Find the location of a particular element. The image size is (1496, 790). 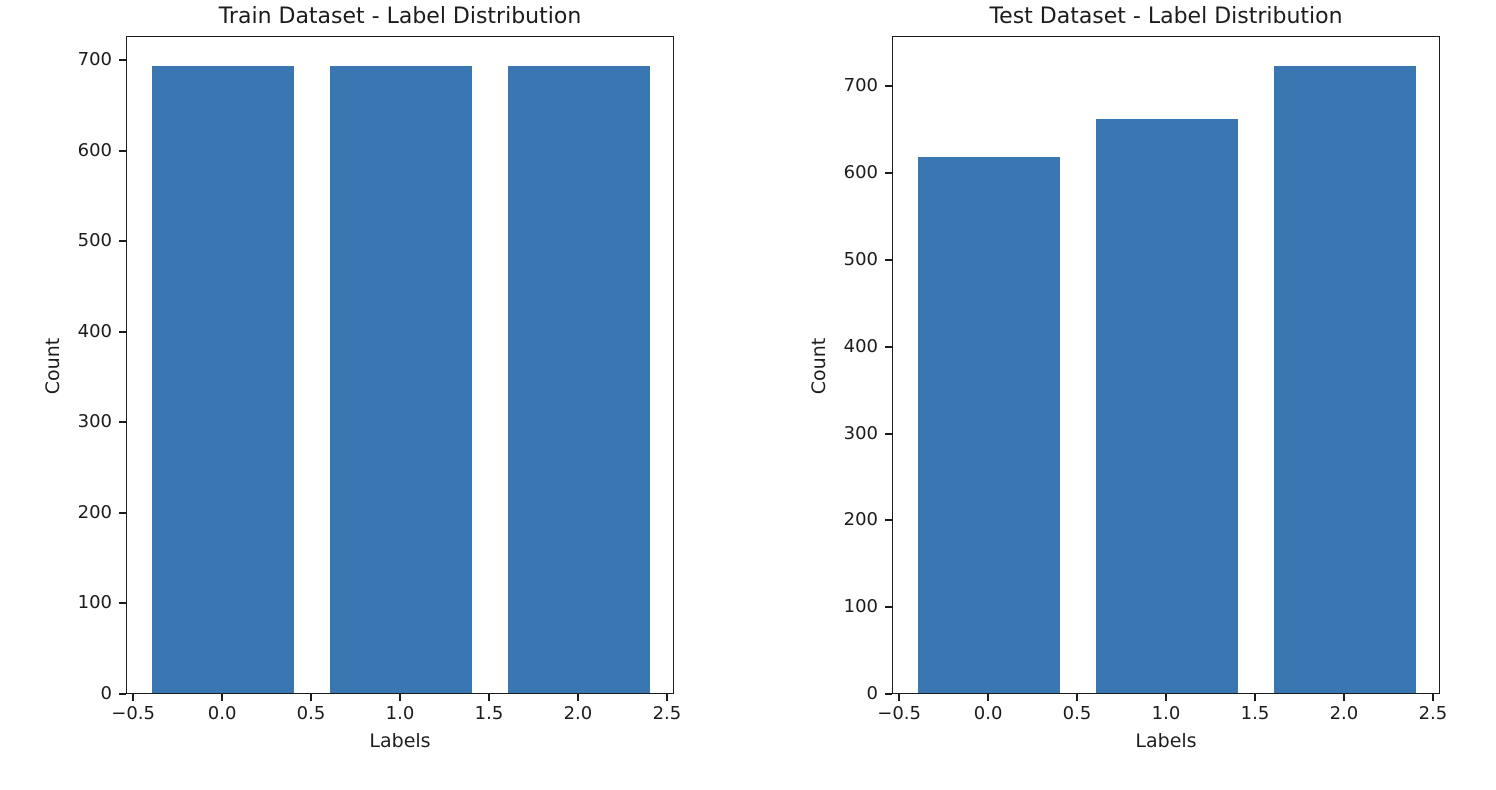

train-x-axis-label: Labels is located at coordinates (400, 741).